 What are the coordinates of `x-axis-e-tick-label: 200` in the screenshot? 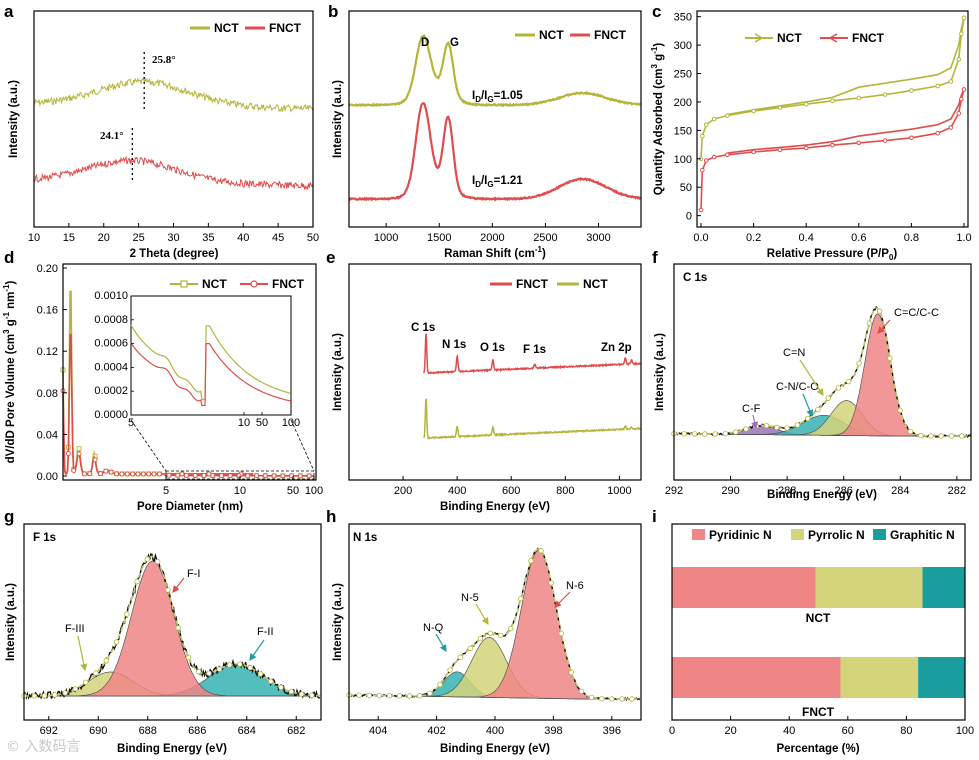 It's located at (403, 491).